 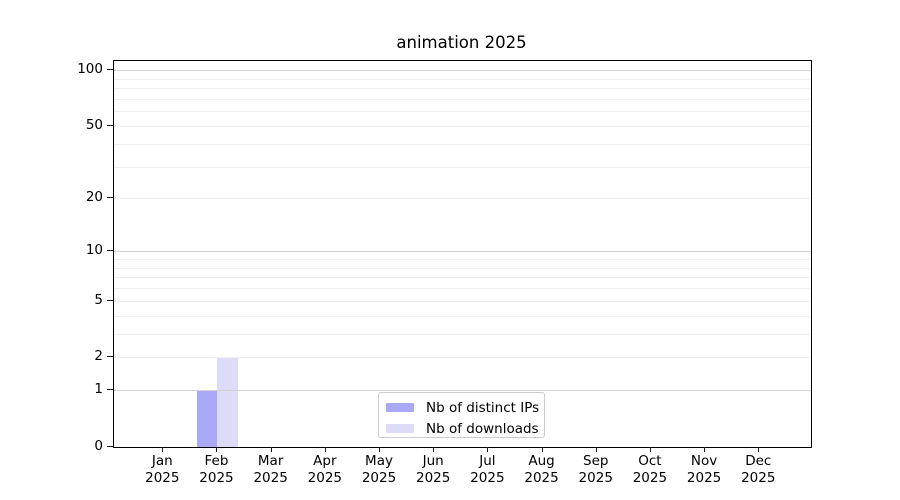 What do you see at coordinates (90, 69) in the screenshot?
I see `y-axis-tick-label: 100` at bounding box center [90, 69].